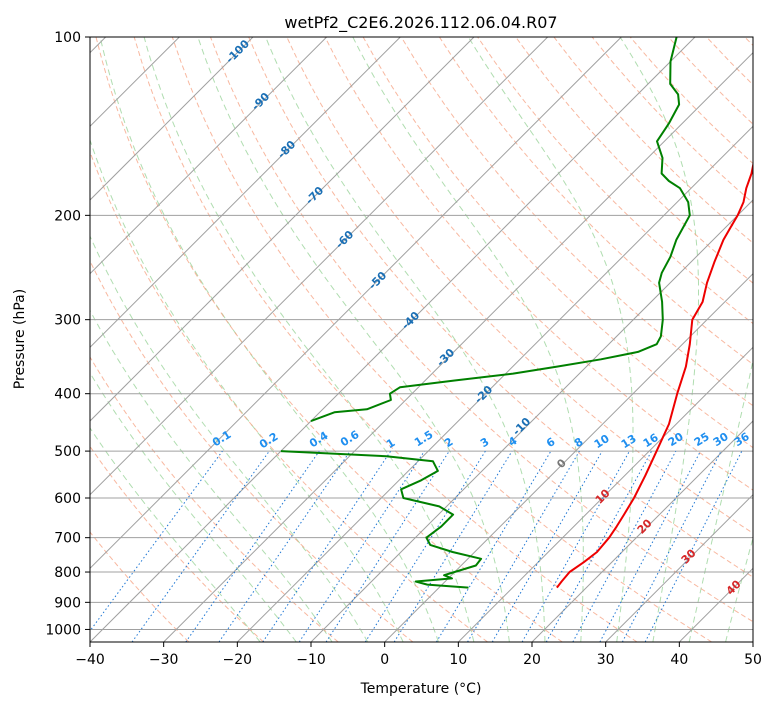 The width and height of the screenshot is (775, 708). What do you see at coordinates (350, 439) in the screenshot?
I see `mixing-ratio-label: 0.6` at bounding box center [350, 439].